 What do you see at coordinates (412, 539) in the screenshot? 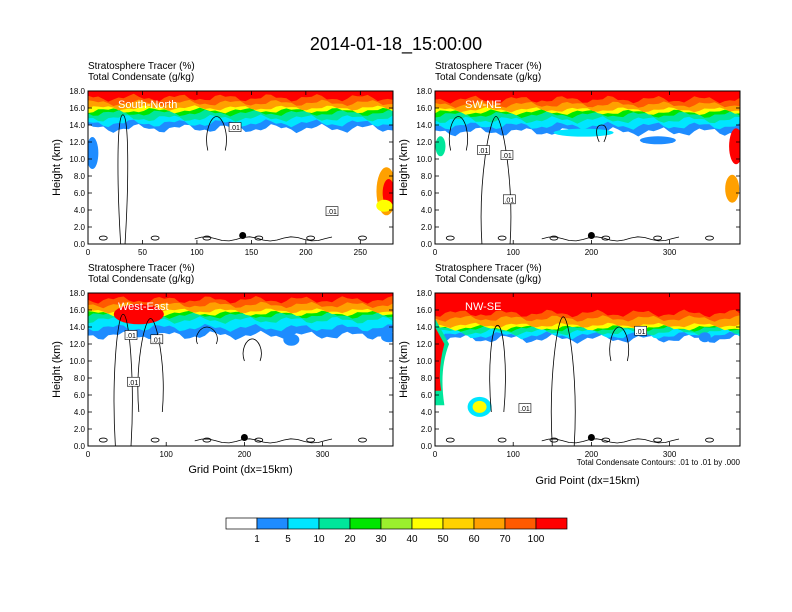
I see `legend-label: 40` at bounding box center [412, 539].